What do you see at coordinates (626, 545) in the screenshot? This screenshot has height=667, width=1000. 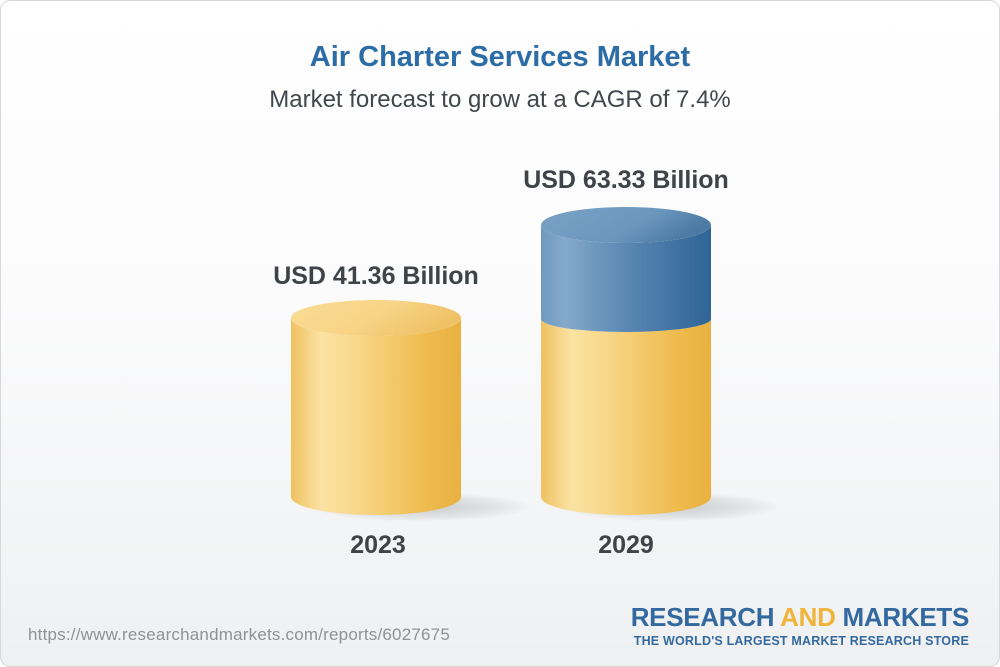 I see `category-label-2029: 2029` at bounding box center [626, 545].